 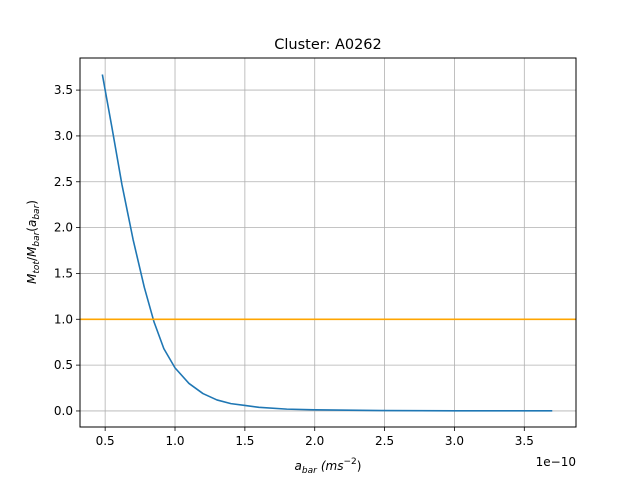 I want to click on x-tick-label: 1.0, so click(x=174, y=441).